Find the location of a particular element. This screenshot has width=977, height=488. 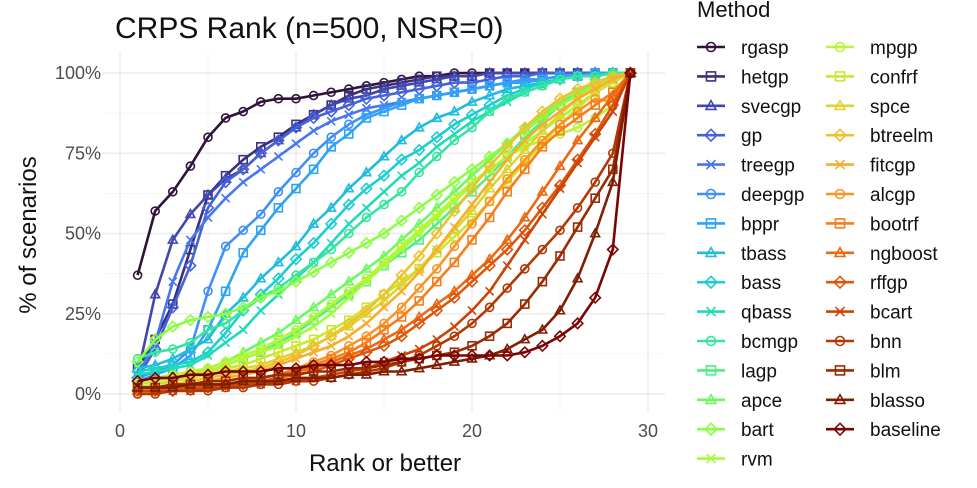

legend-label: gp is located at coordinates (751, 136).